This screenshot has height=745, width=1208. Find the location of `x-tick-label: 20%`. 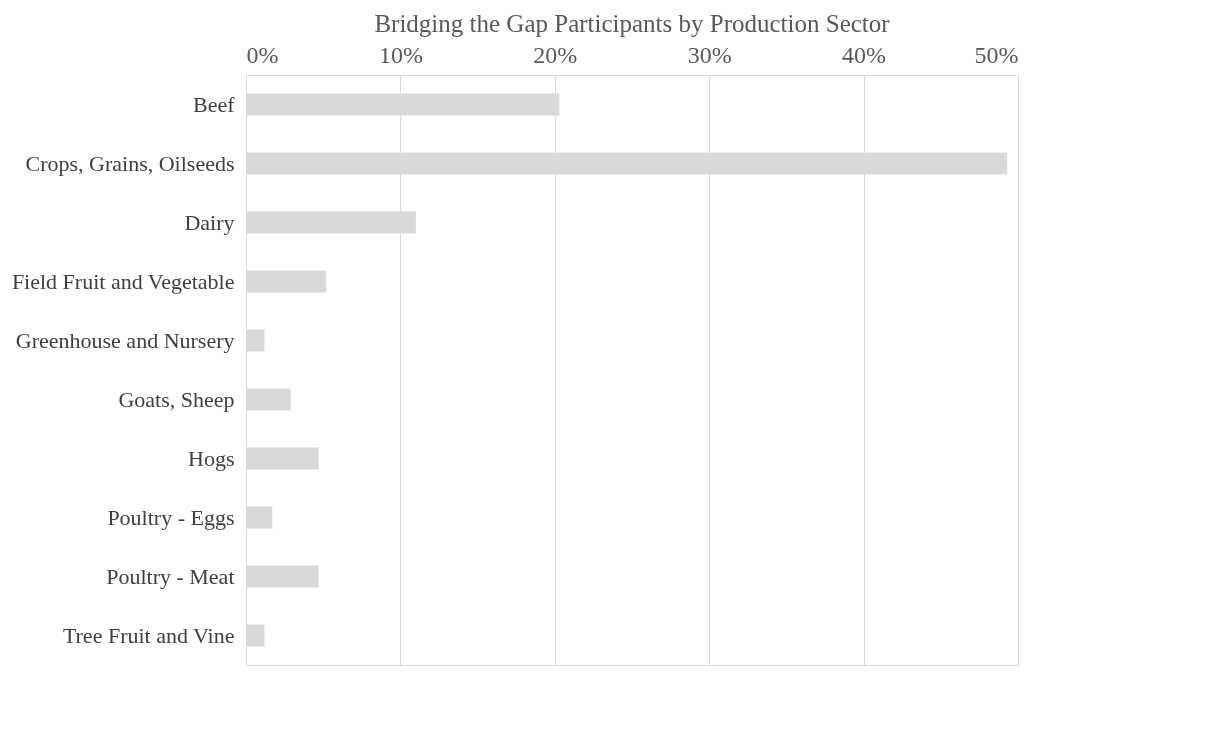

x-tick-label: 20% is located at coordinates (555, 54).